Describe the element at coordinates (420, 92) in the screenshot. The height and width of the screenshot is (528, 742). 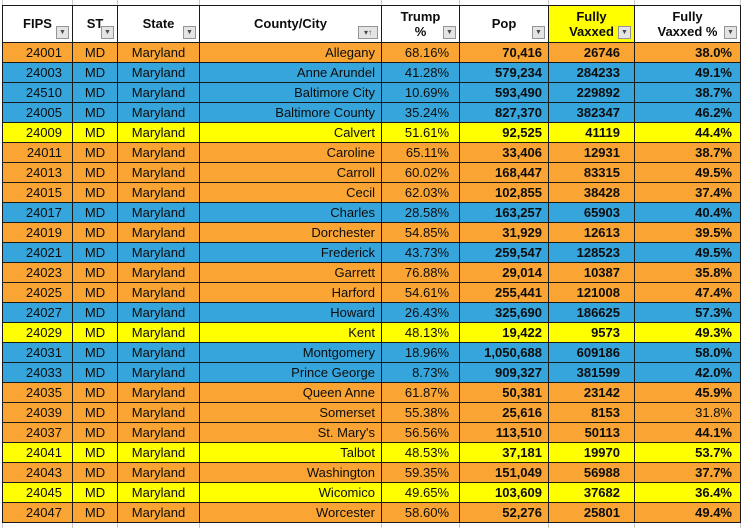
I see `cell-trump_pct: 10.69%` at that location.